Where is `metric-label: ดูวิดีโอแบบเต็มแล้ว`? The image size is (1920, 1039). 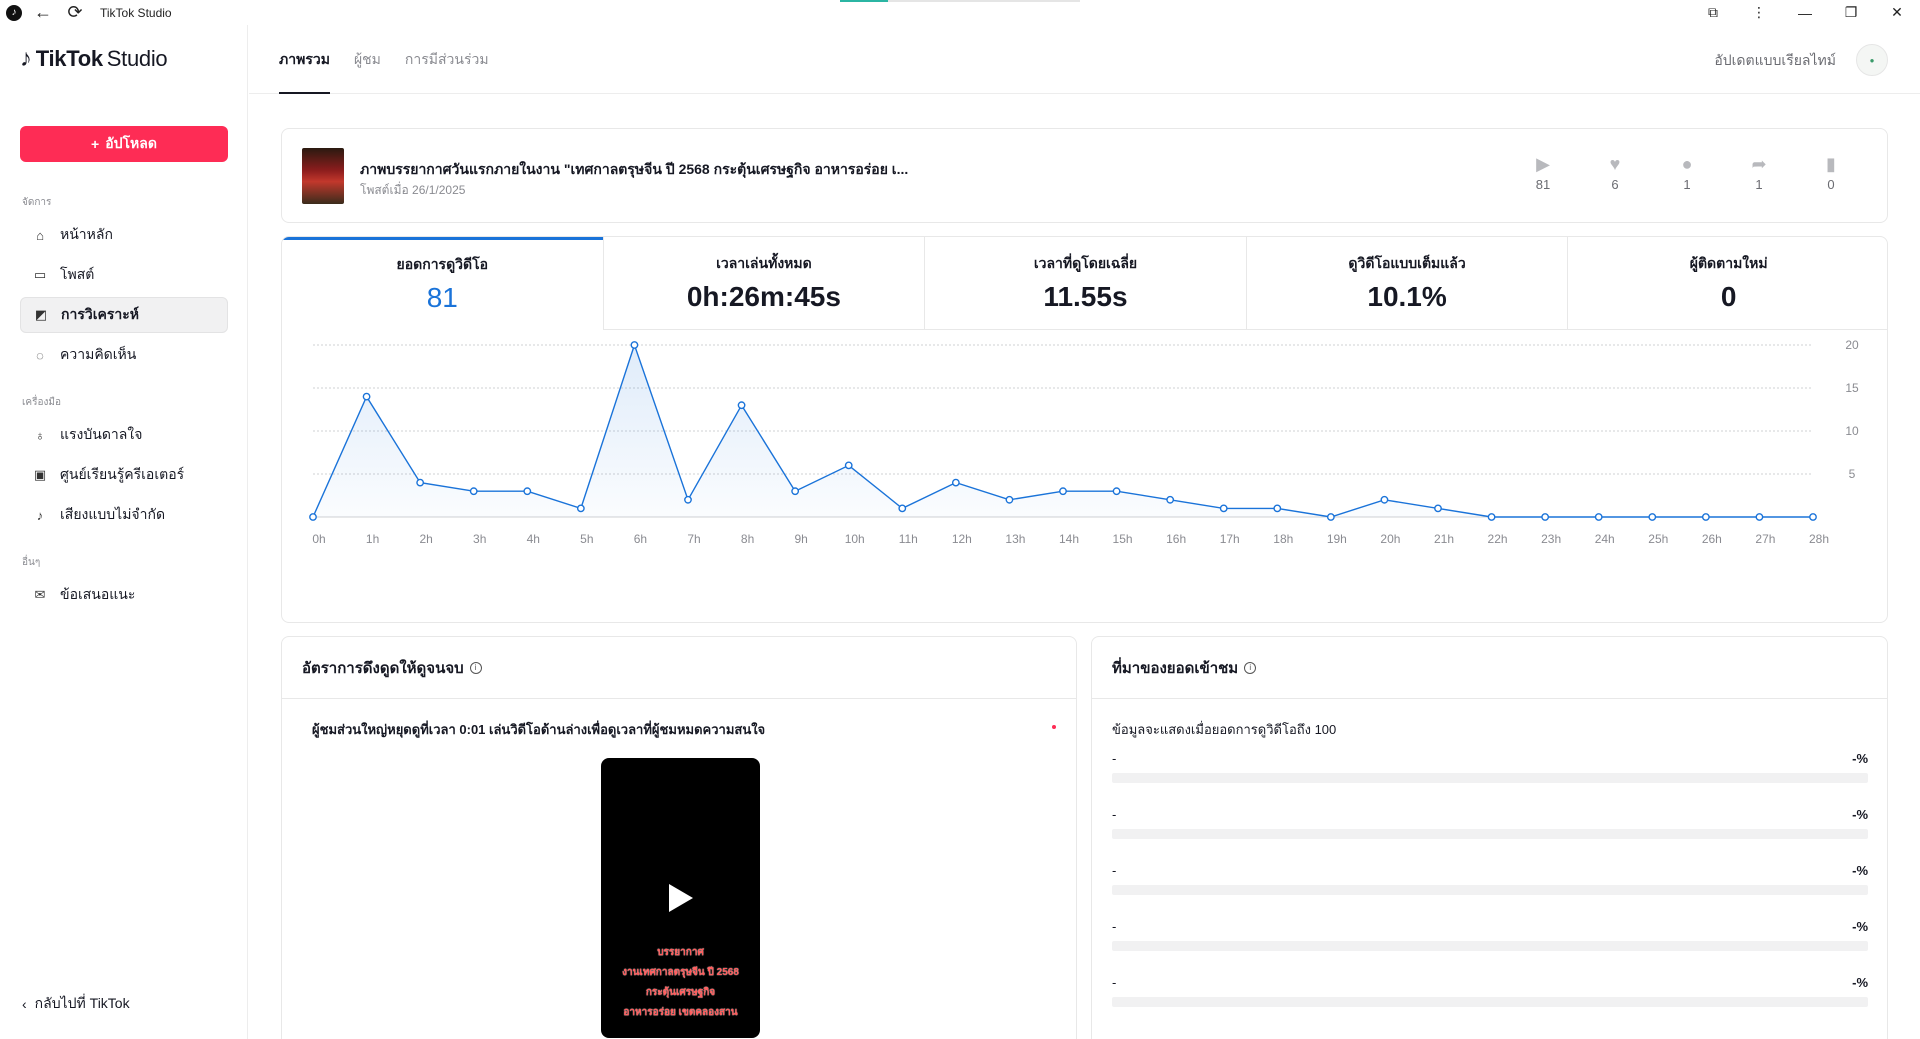 metric-label: ดูวิดีโอแบบเต็มแล้ว is located at coordinates (1407, 263).